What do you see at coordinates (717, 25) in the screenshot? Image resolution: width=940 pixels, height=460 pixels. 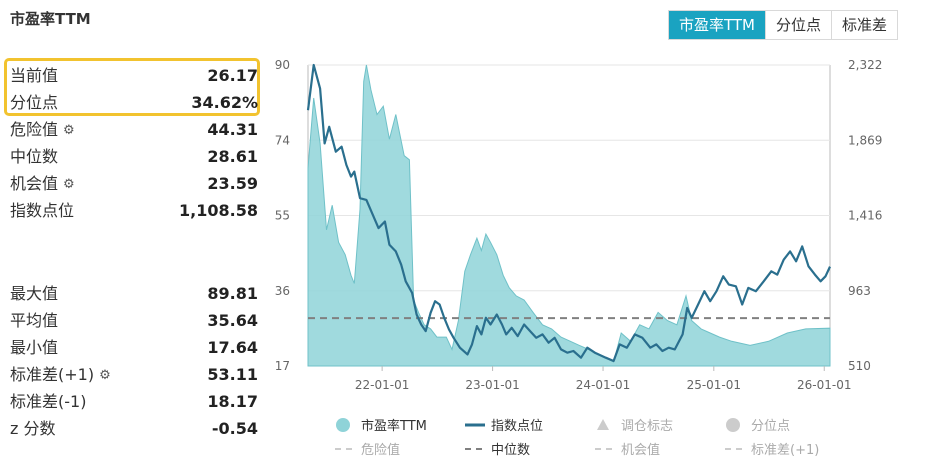 I see `tab-pe-ttm: 市盈率TTM` at bounding box center [717, 25].